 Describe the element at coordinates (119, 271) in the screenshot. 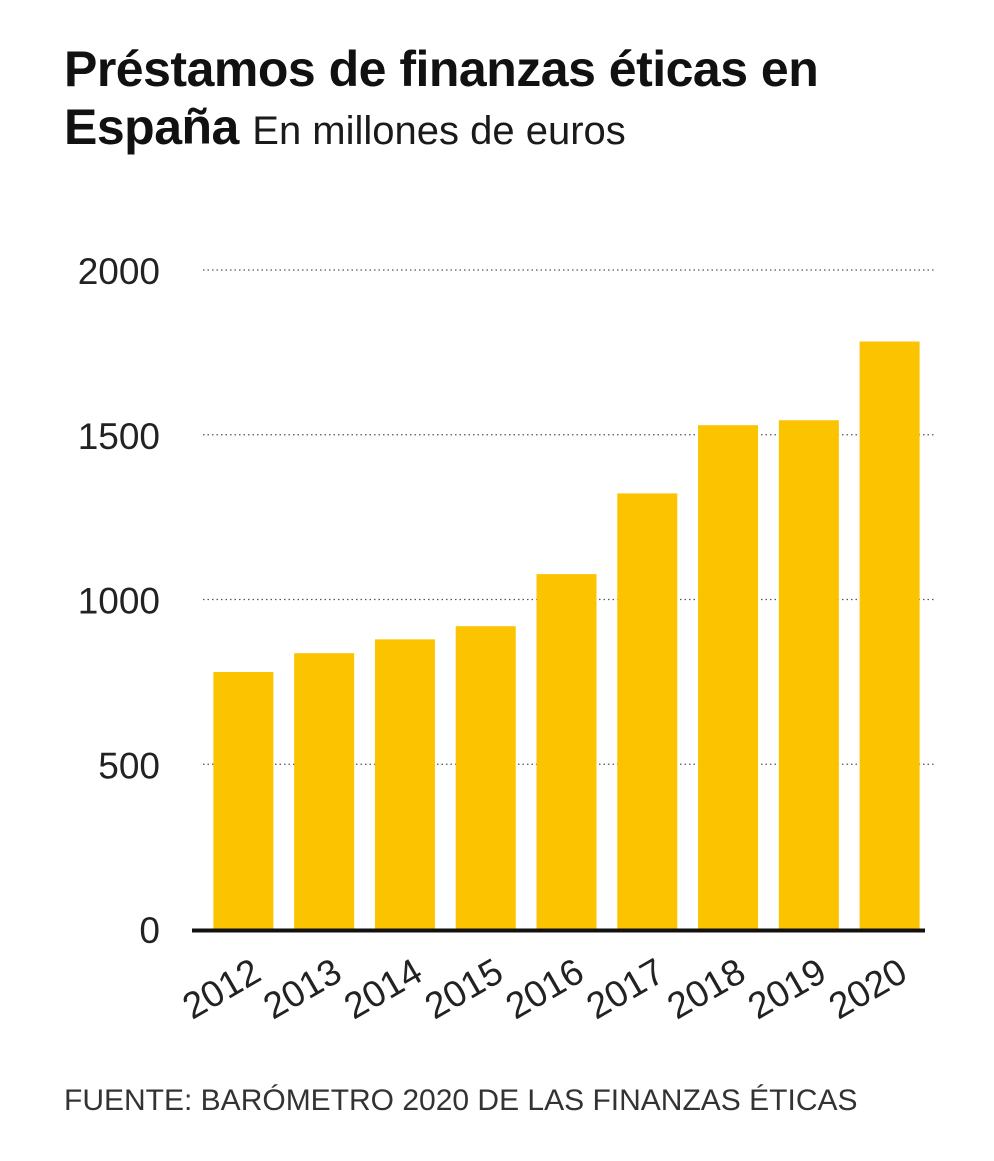

I see `y-tick-label: 2000` at that location.